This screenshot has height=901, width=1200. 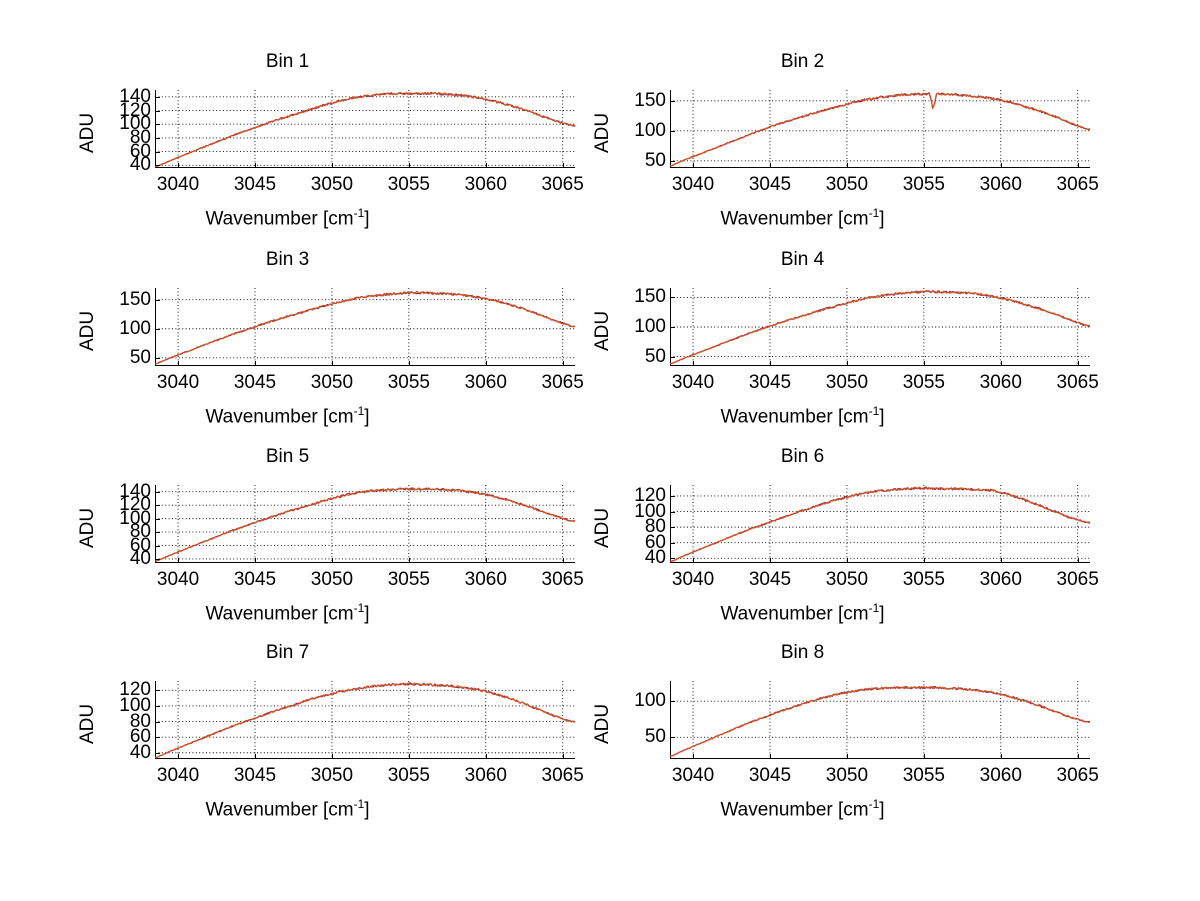 I want to click on x-axis-label-2: Wavenumber [cm-1], so click(x=802, y=218).